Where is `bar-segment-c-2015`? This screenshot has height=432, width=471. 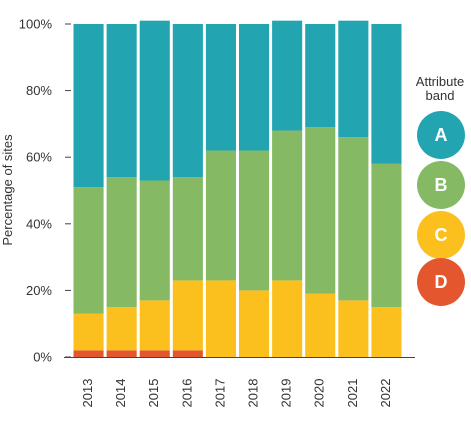
bar-segment-c-2015 is located at coordinates (154, 325).